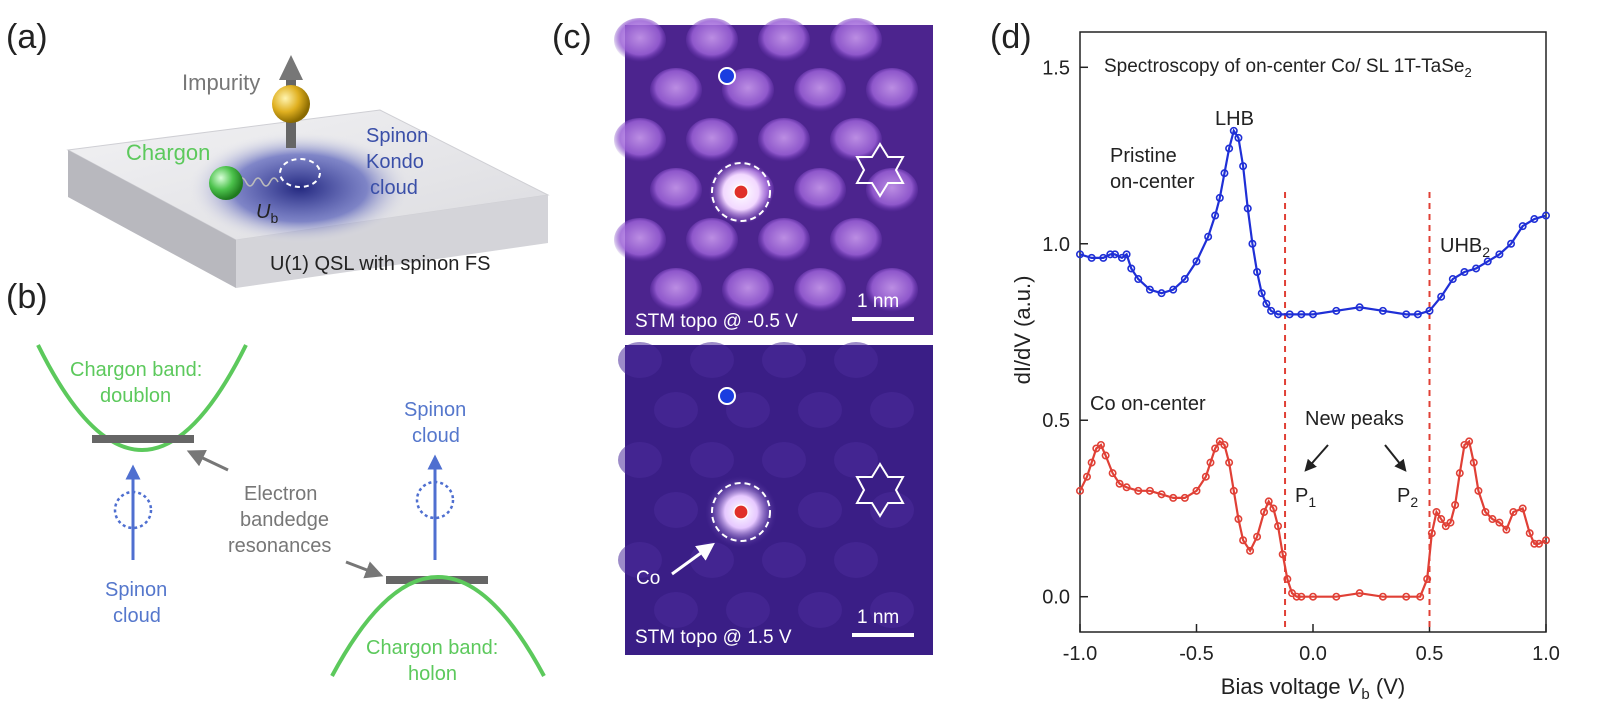 This screenshot has width=1600, height=722. I want to click on co-marker-bottom, so click(741, 512).